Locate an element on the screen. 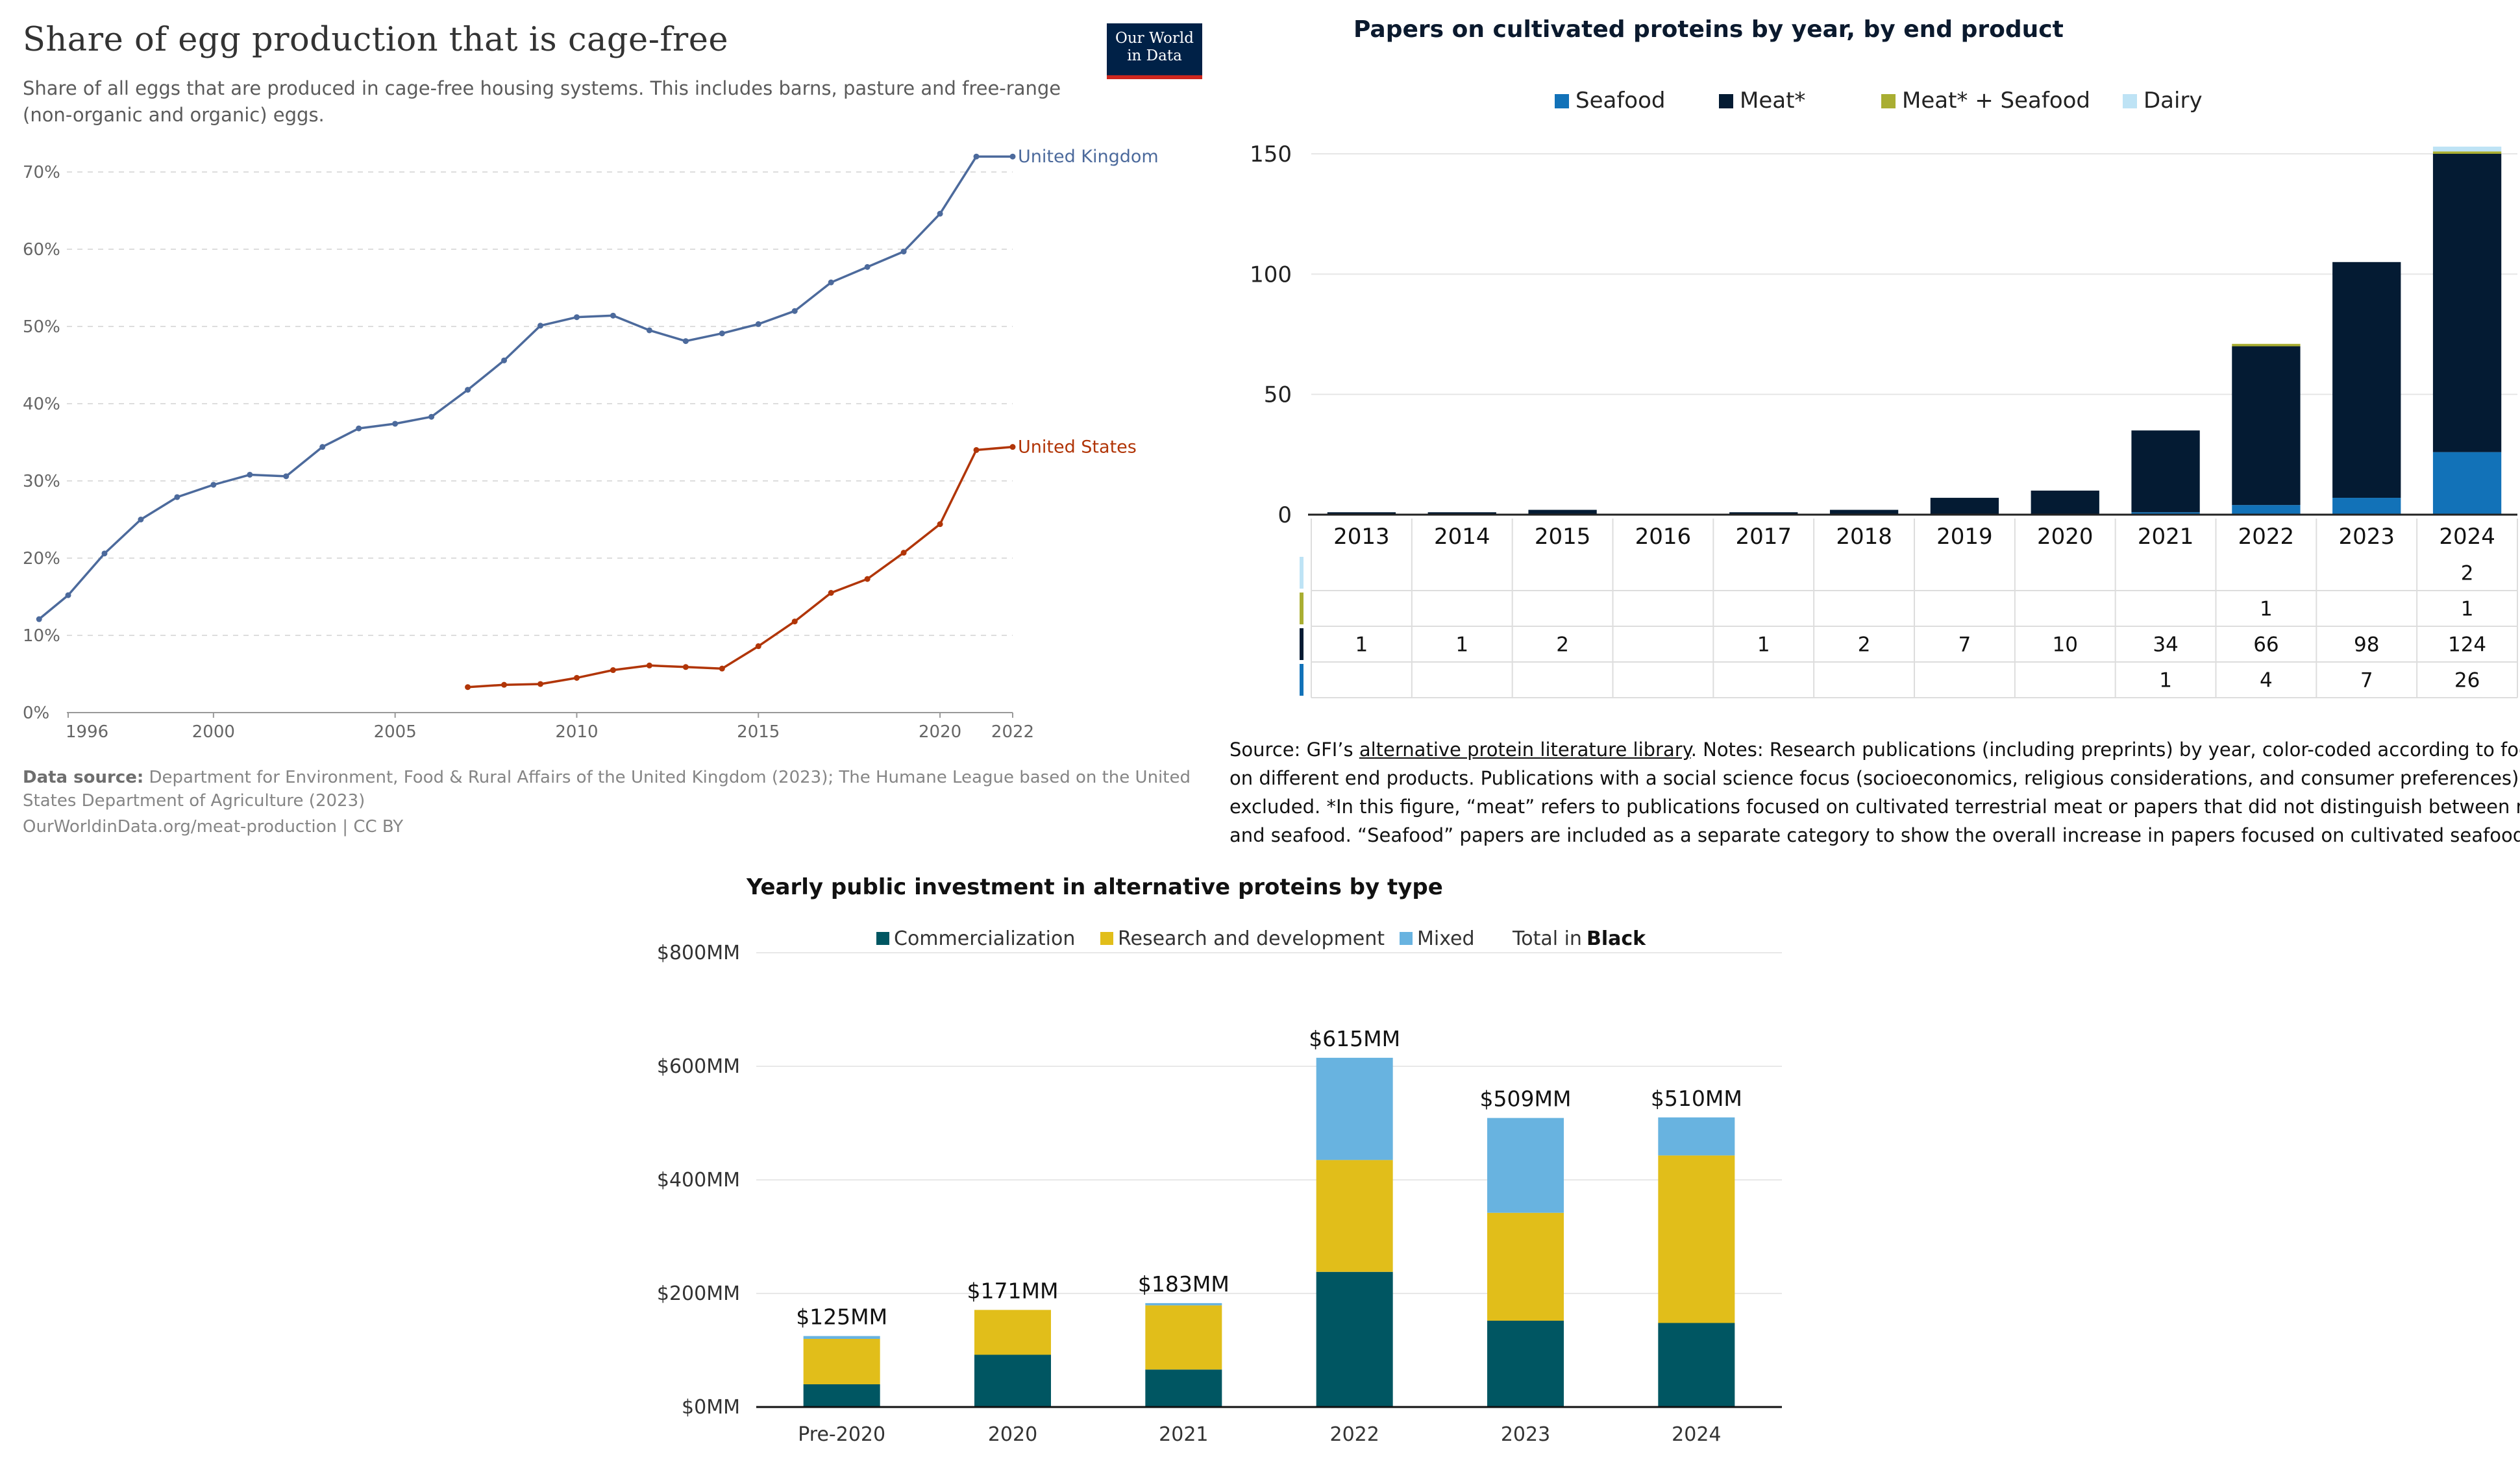  x-tick-label: 2021 is located at coordinates (1183, 1435).